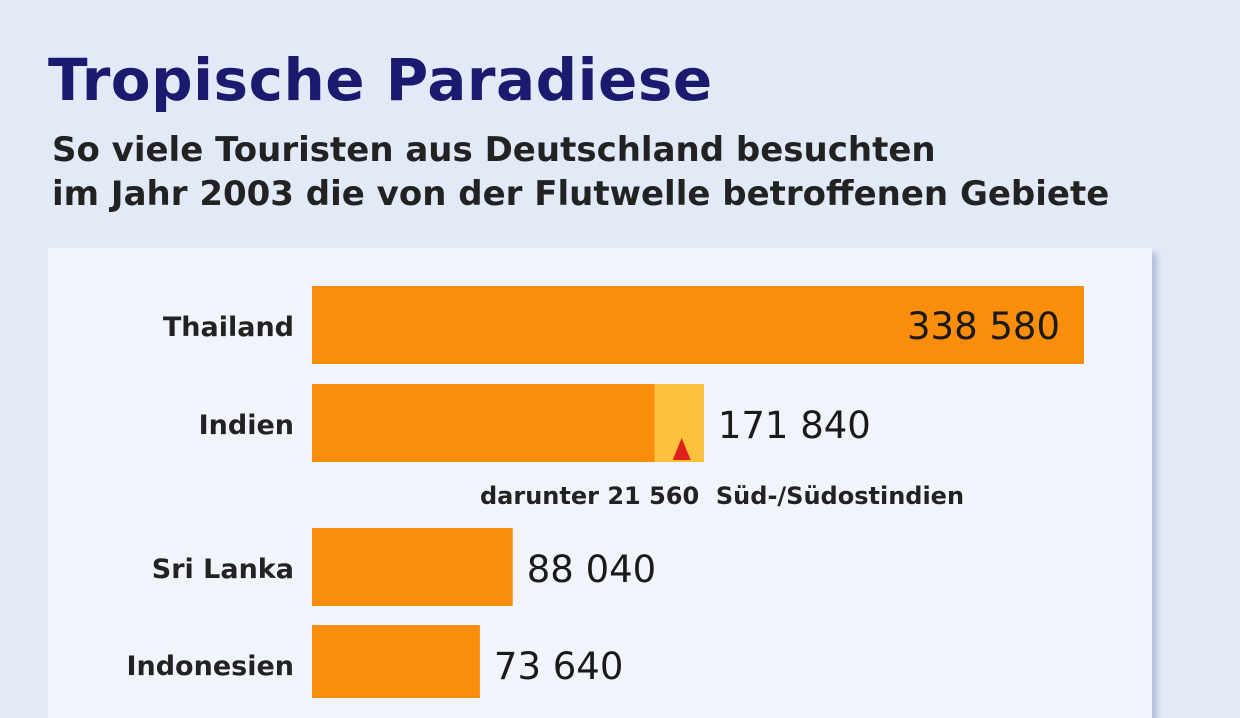 The width and height of the screenshot is (1240, 718). What do you see at coordinates (508, 423) in the screenshot?
I see `bar-indien` at bounding box center [508, 423].